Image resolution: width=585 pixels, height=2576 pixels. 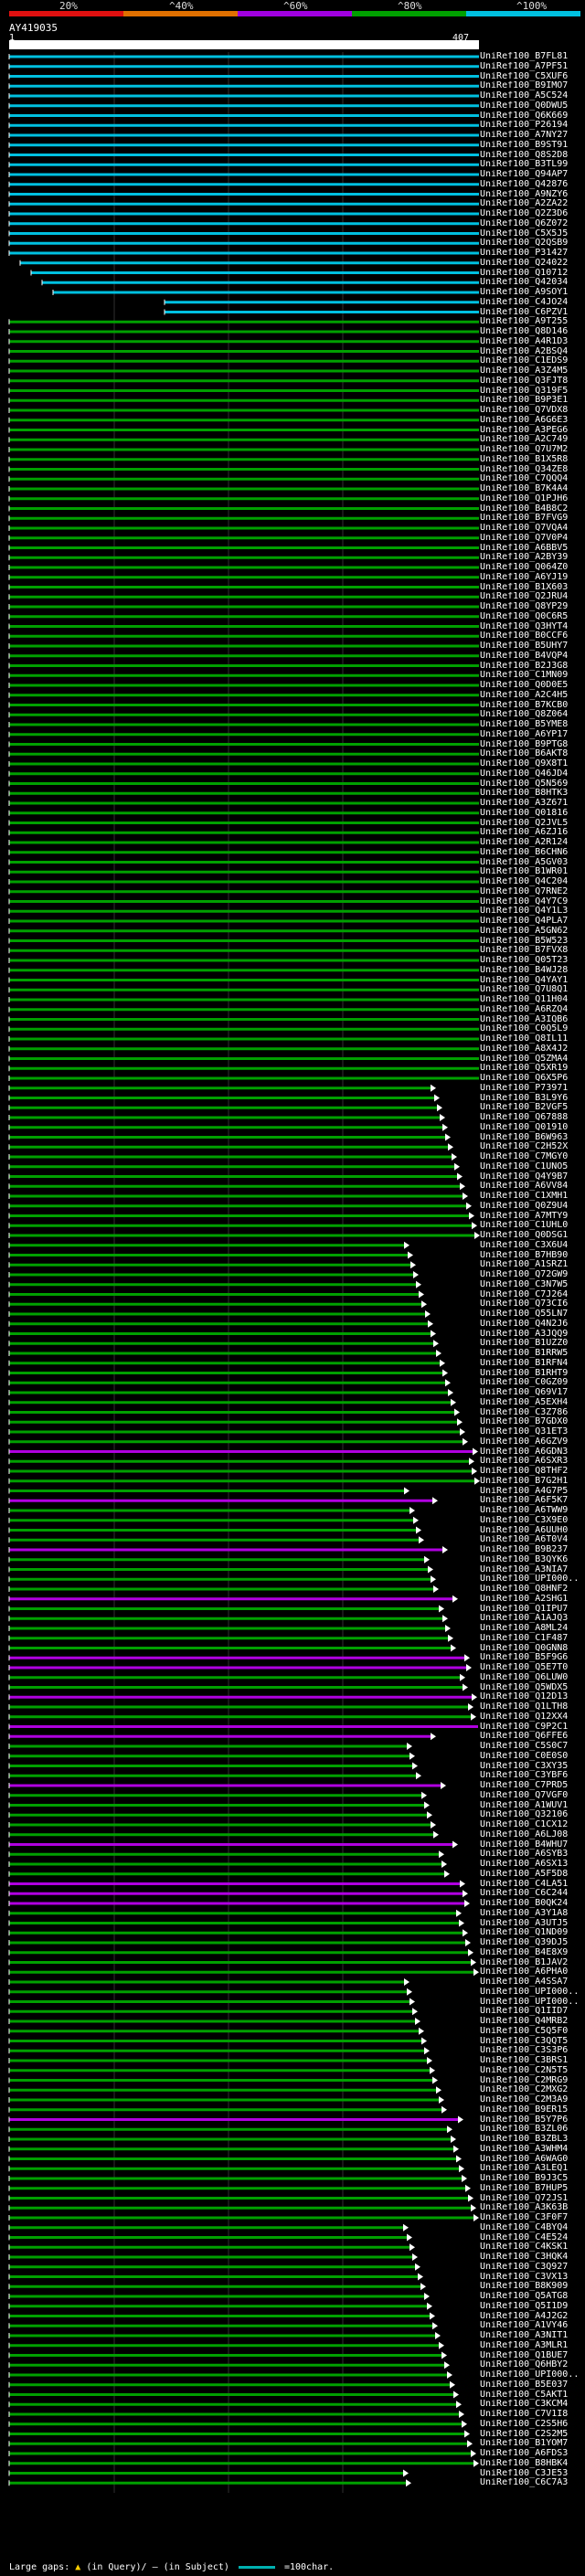 What do you see at coordinates (524, 1294) in the screenshot?
I see `hit-label: UniRef100_C7J264` at bounding box center [524, 1294].